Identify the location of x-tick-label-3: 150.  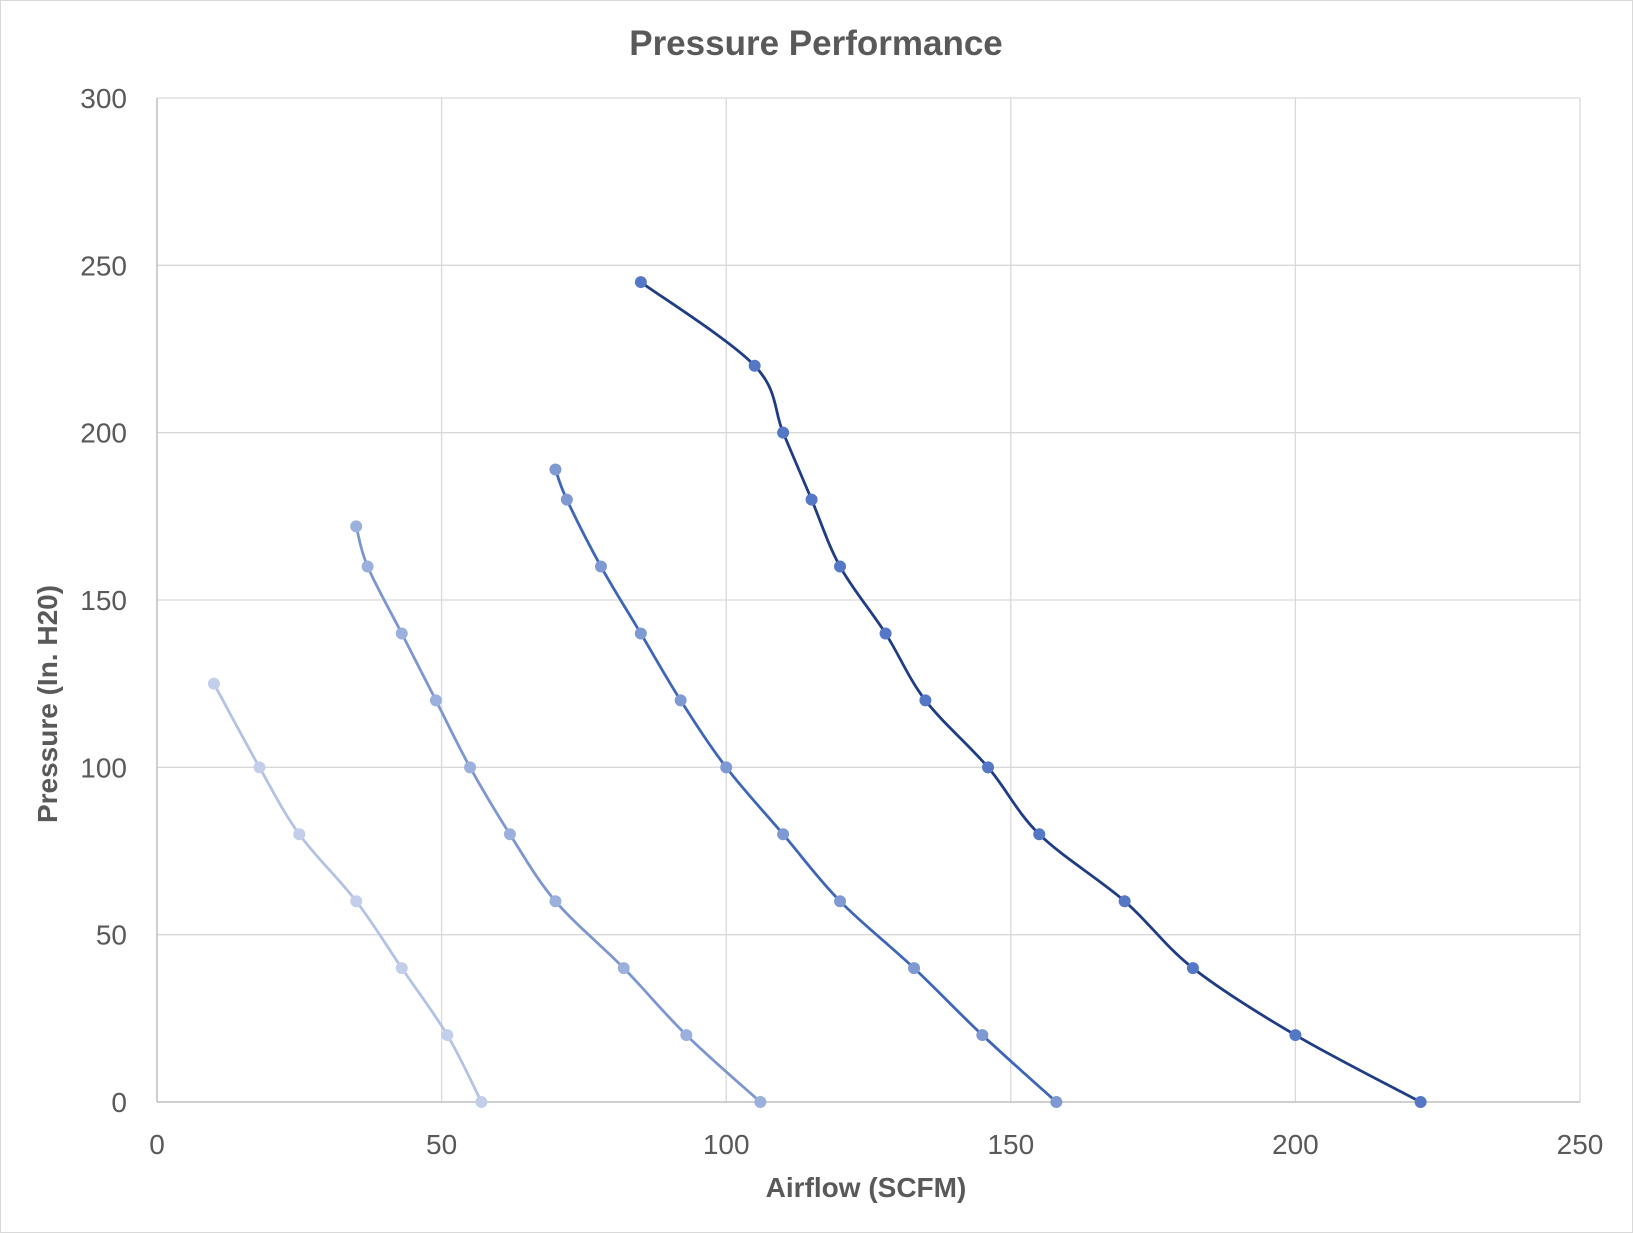
(1010, 1144).